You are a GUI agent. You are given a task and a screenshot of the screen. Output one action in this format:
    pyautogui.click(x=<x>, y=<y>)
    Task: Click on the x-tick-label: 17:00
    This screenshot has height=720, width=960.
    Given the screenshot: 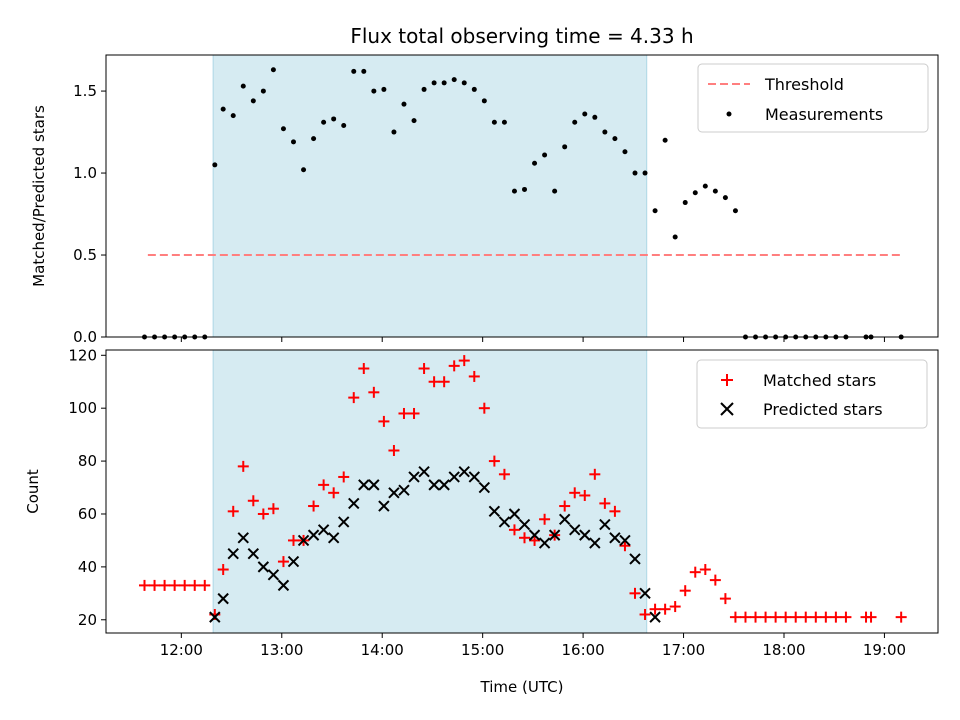 What is the action you would take?
    pyautogui.click(x=683, y=650)
    